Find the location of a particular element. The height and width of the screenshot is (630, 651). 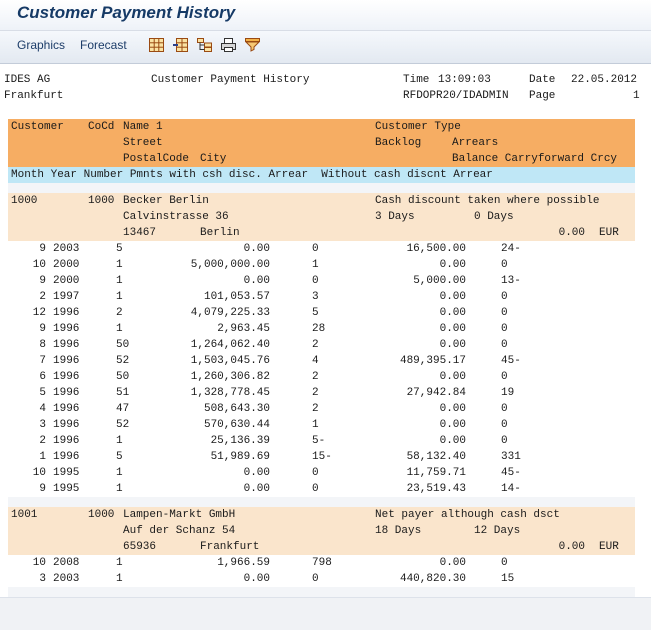

row-arrear-with-discount: 15- is located at coordinates (322, 457).